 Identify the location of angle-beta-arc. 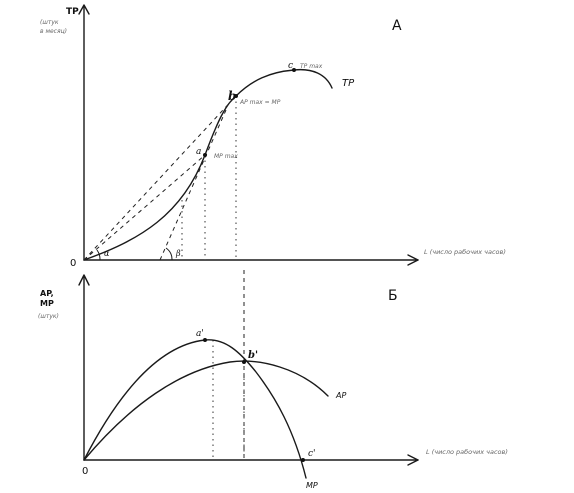
(169, 254).